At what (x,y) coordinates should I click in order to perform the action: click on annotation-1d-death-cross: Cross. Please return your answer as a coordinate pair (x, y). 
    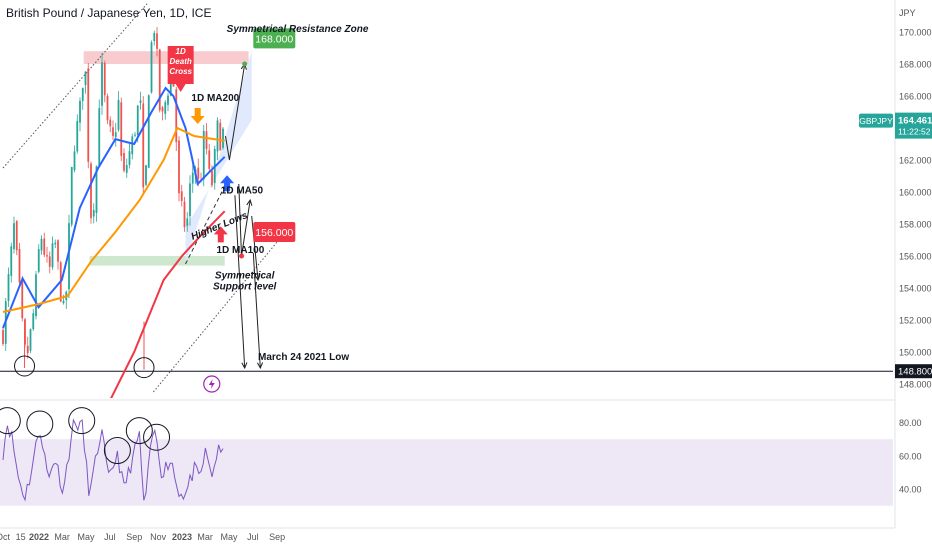
    Looking at the image, I should click on (180, 71).